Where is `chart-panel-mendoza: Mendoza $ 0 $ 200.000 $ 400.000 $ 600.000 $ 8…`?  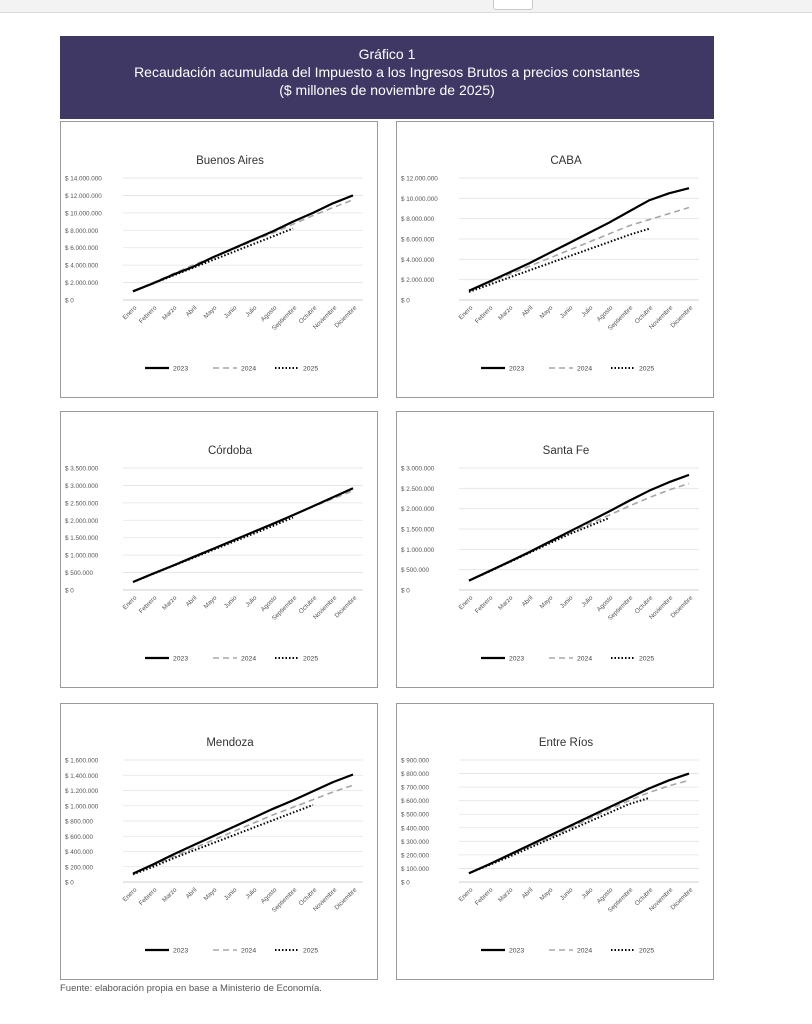 chart-panel-mendoza: Mendoza $ 0 $ 200.000 $ 400.000 $ 600.000 $ 8… is located at coordinates (219, 841).